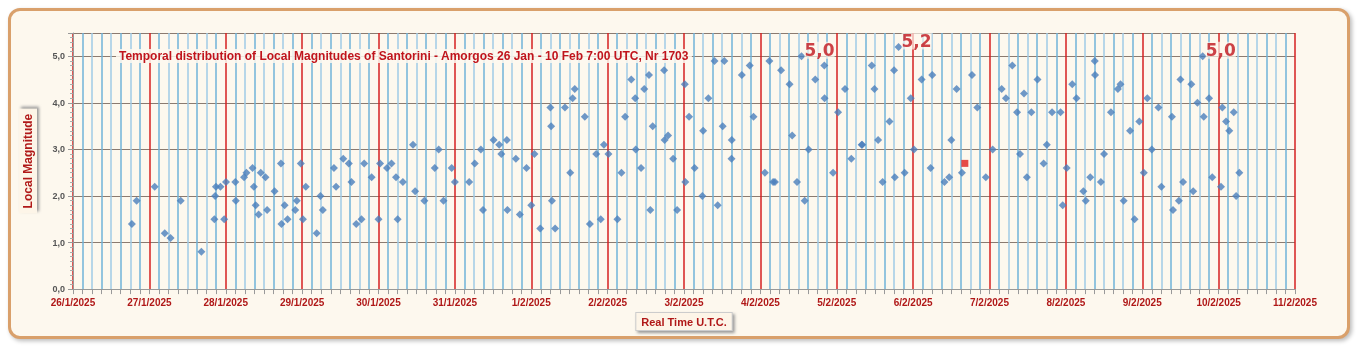 Image resolution: width=1360 pixels, height=349 pixels. What do you see at coordinates (1219, 302) in the screenshot?
I see `x-tick-label: 10/2/2025` at bounding box center [1219, 302].